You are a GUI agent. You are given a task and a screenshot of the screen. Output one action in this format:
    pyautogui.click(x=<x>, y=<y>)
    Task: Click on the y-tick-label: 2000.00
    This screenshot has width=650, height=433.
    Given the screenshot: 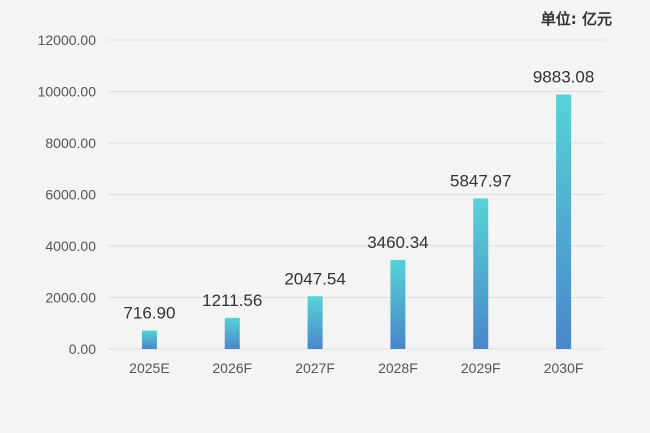 What is the action you would take?
    pyautogui.click(x=70, y=298)
    